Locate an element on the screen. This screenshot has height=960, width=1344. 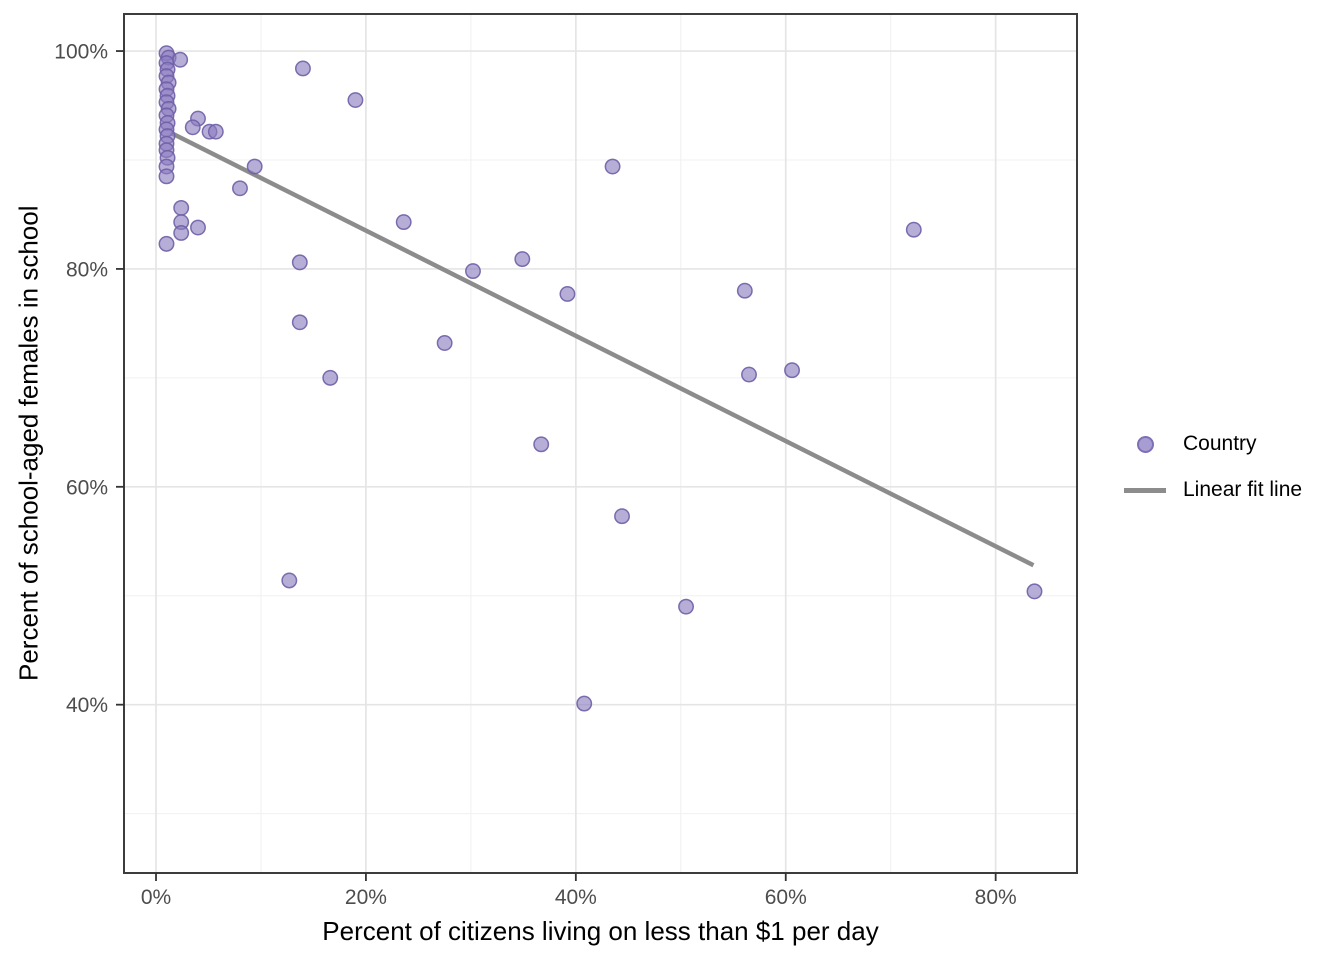
y-tick-label: 40% is located at coordinates (87, 705).